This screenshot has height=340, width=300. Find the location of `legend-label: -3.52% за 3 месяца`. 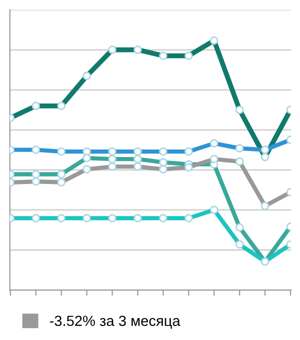

legend-label: -3.52% за 3 месяца is located at coordinates (115, 322).